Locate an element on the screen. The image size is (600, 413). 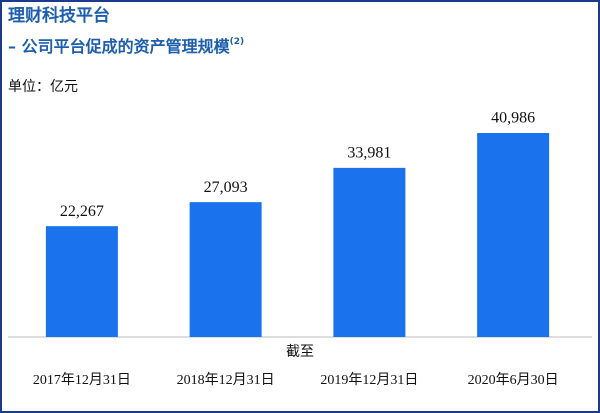
x-tick-label: 2018年12月31日 is located at coordinates (226, 380).